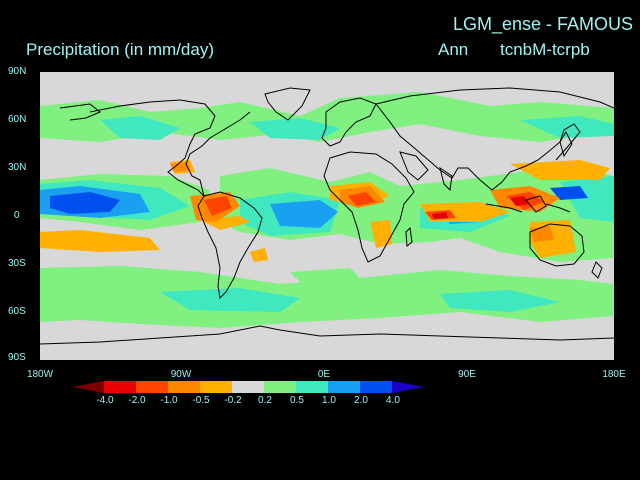 This screenshot has width=640, height=480. Describe the element at coordinates (543, 24) in the screenshot. I see `model-title: LGM_ense - FAMOUS` at that location.